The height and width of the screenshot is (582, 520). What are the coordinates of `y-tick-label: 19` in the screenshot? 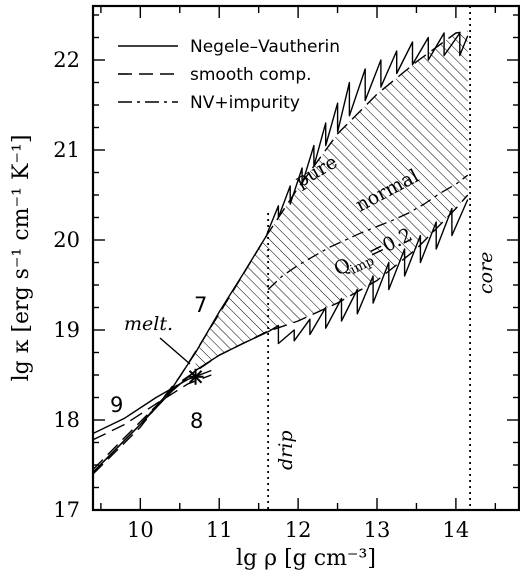 It's located at (66, 330).